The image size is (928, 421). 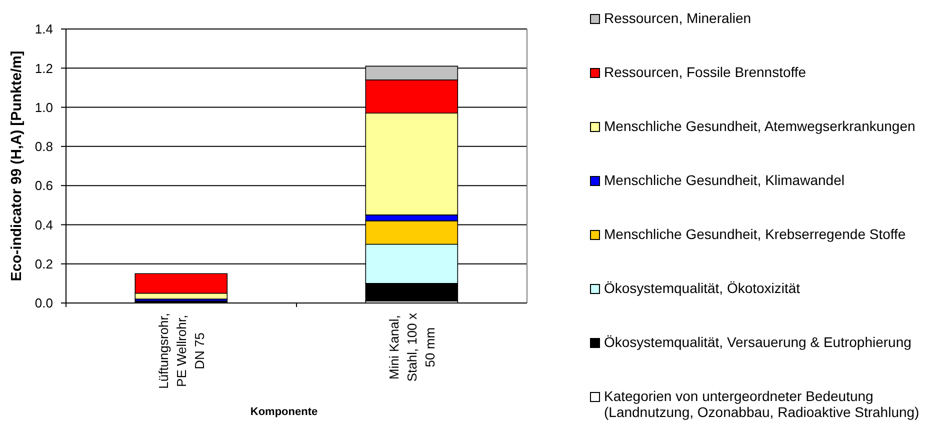 I want to click on y-tick-label: 0.0, so click(x=43, y=303).